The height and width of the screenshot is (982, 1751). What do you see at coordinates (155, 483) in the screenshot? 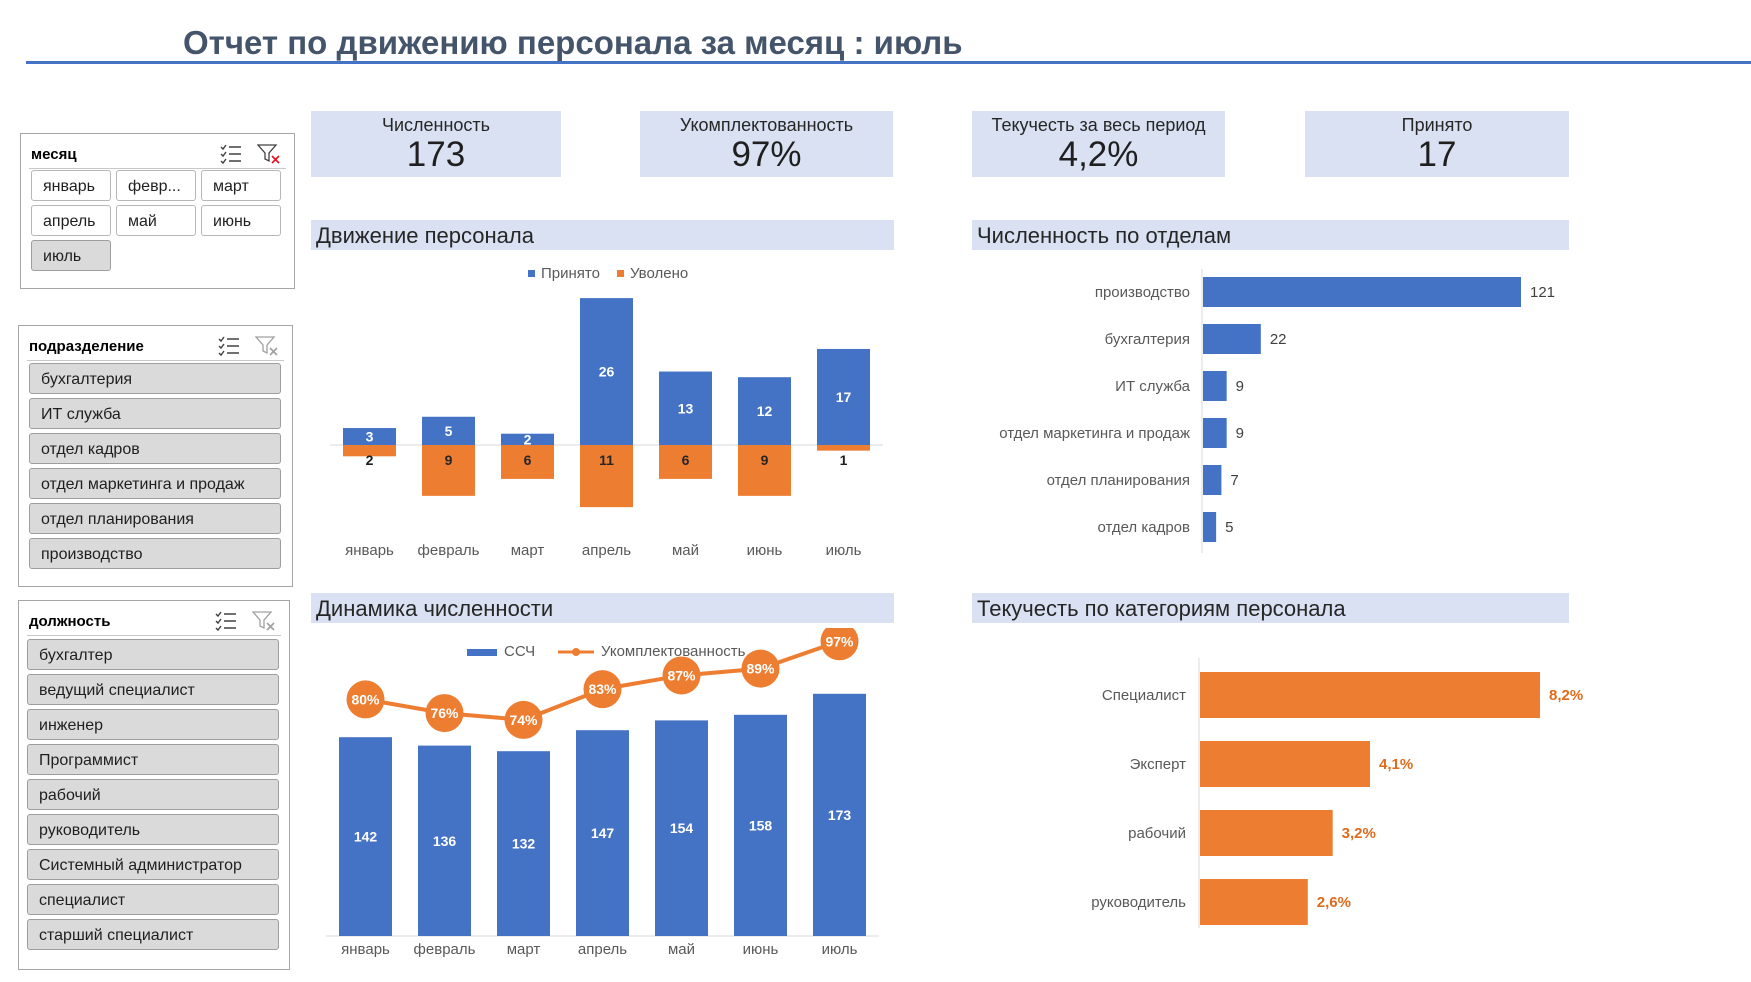
I see `slicer-item: отдел маркетинга и продаж` at bounding box center [155, 483].